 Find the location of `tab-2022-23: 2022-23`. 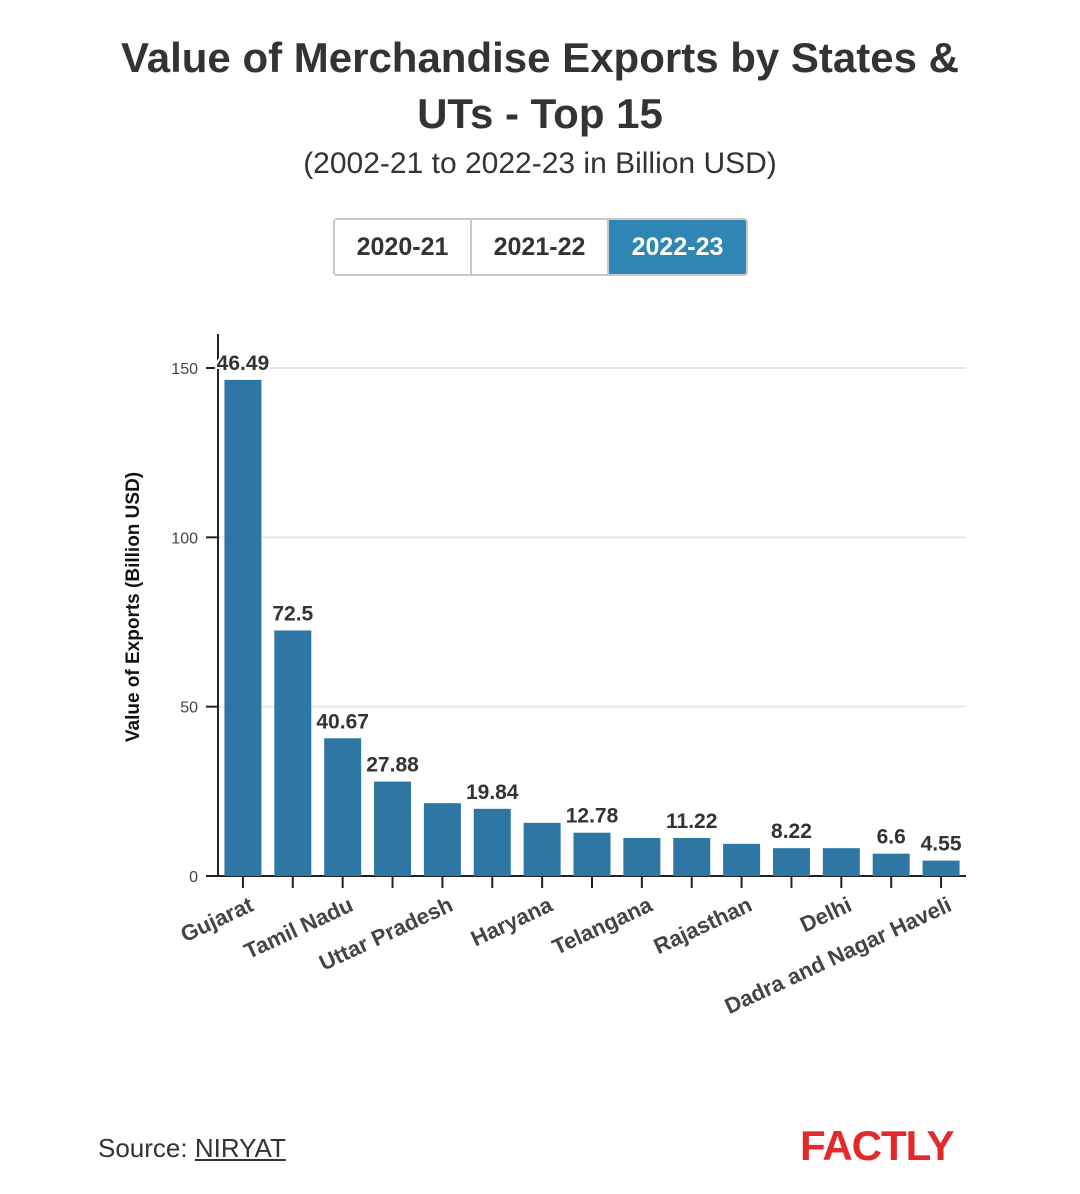

tab-2022-23: 2022-23 is located at coordinates (677, 247).